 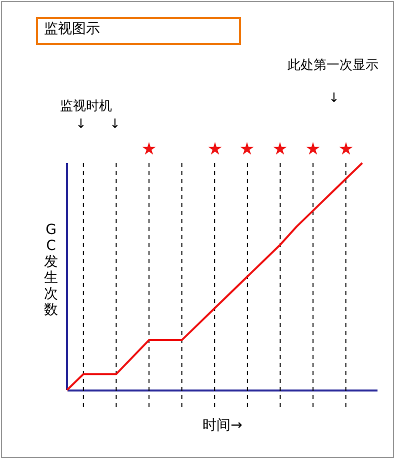 What do you see at coordinates (333, 65) in the screenshot?
I see `text: 此处第一次显示` at bounding box center [333, 65].